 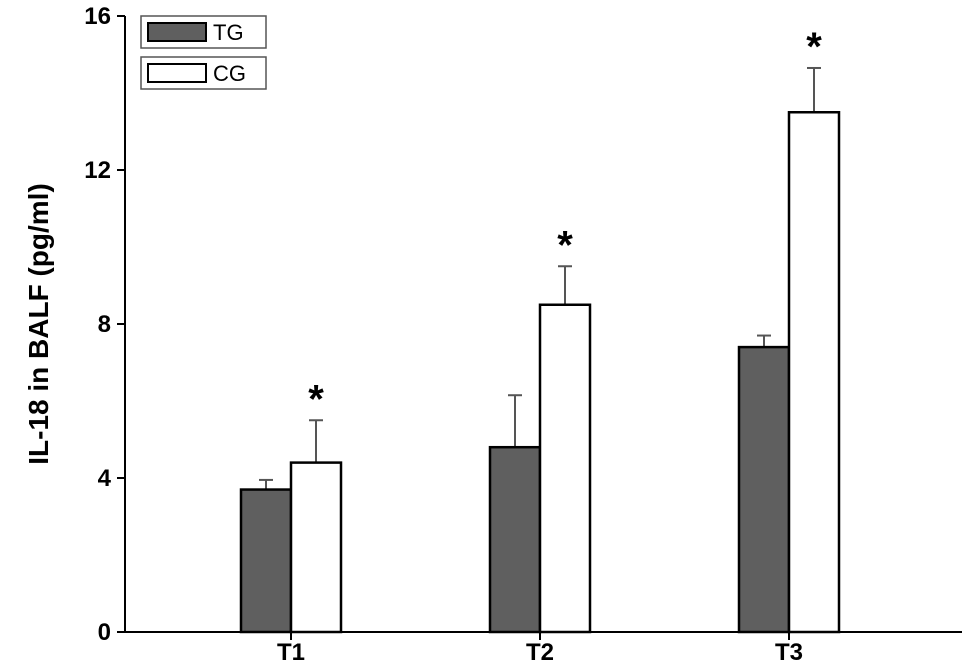 What do you see at coordinates (565, 468) in the screenshot?
I see `bar-cg-t2` at bounding box center [565, 468].